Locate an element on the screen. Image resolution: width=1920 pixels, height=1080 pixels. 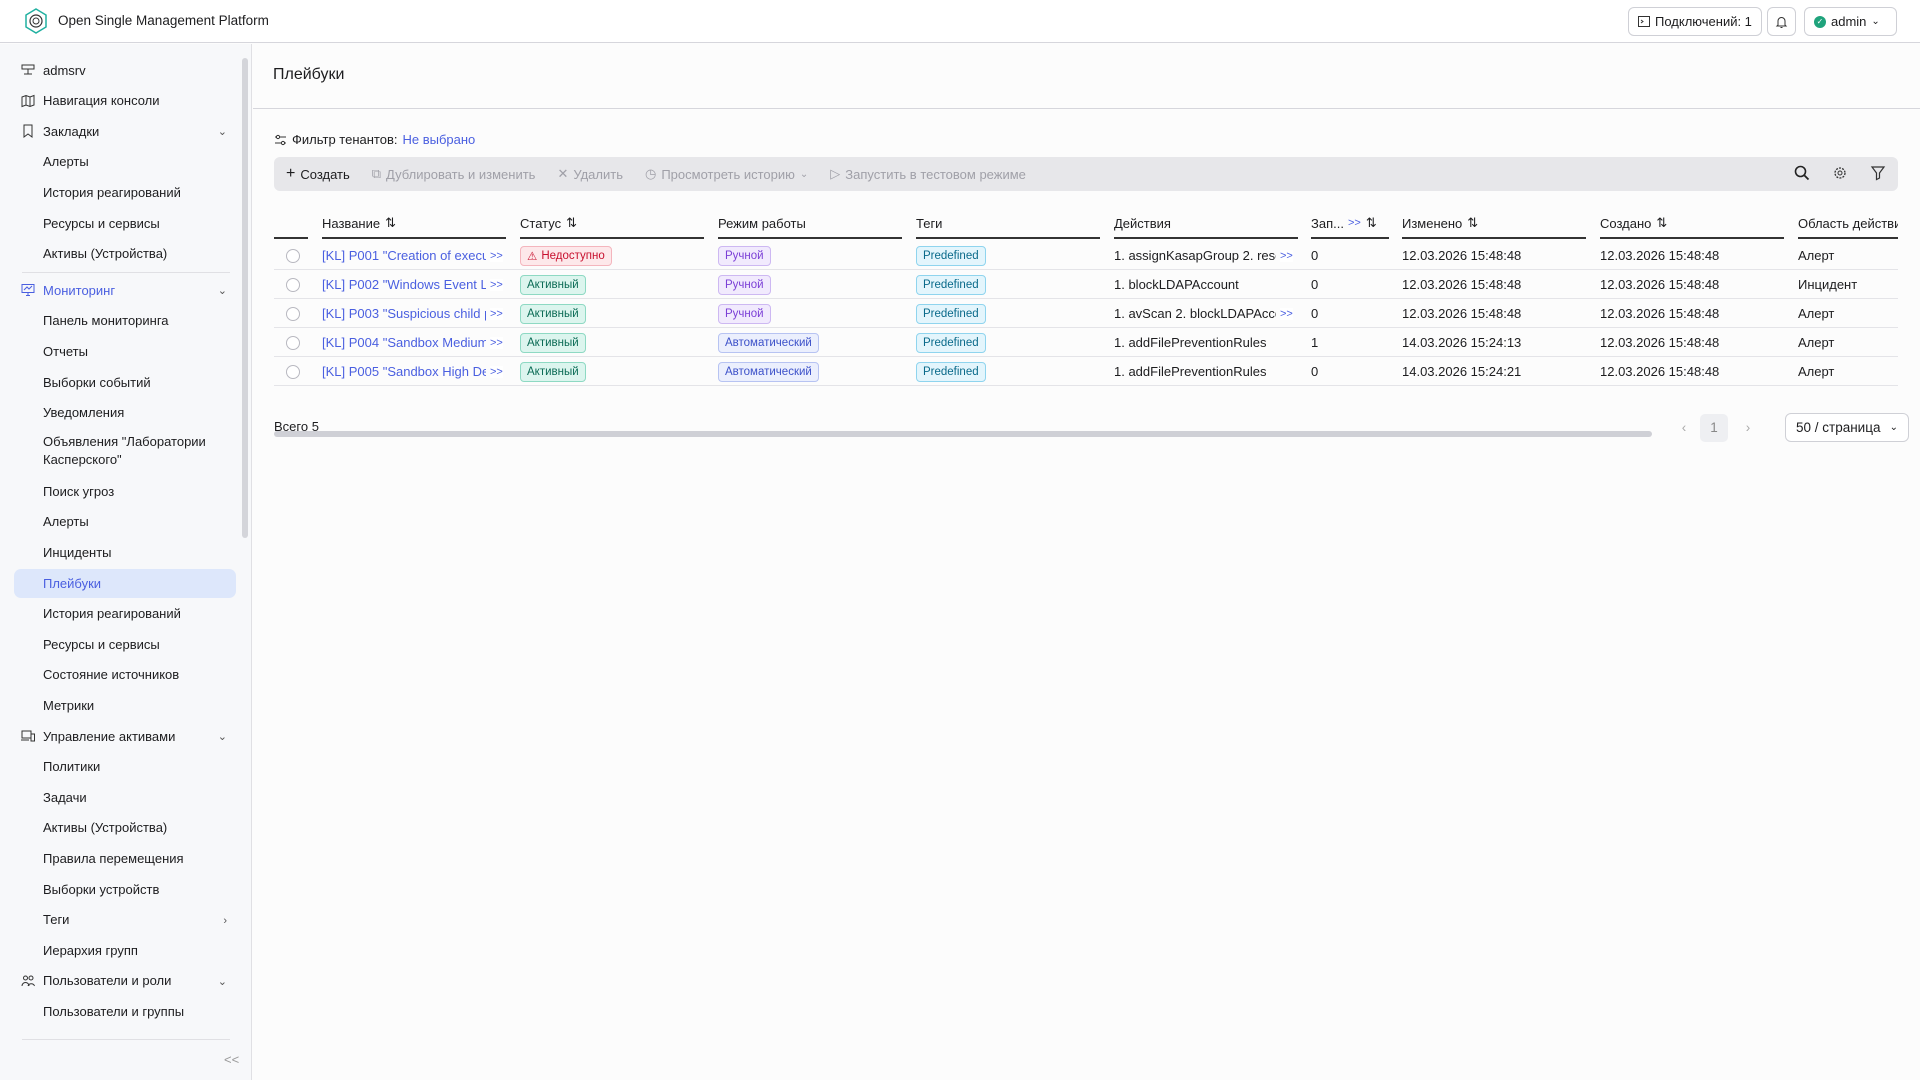
tag-badge: Predefined is located at coordinates (951, 342).